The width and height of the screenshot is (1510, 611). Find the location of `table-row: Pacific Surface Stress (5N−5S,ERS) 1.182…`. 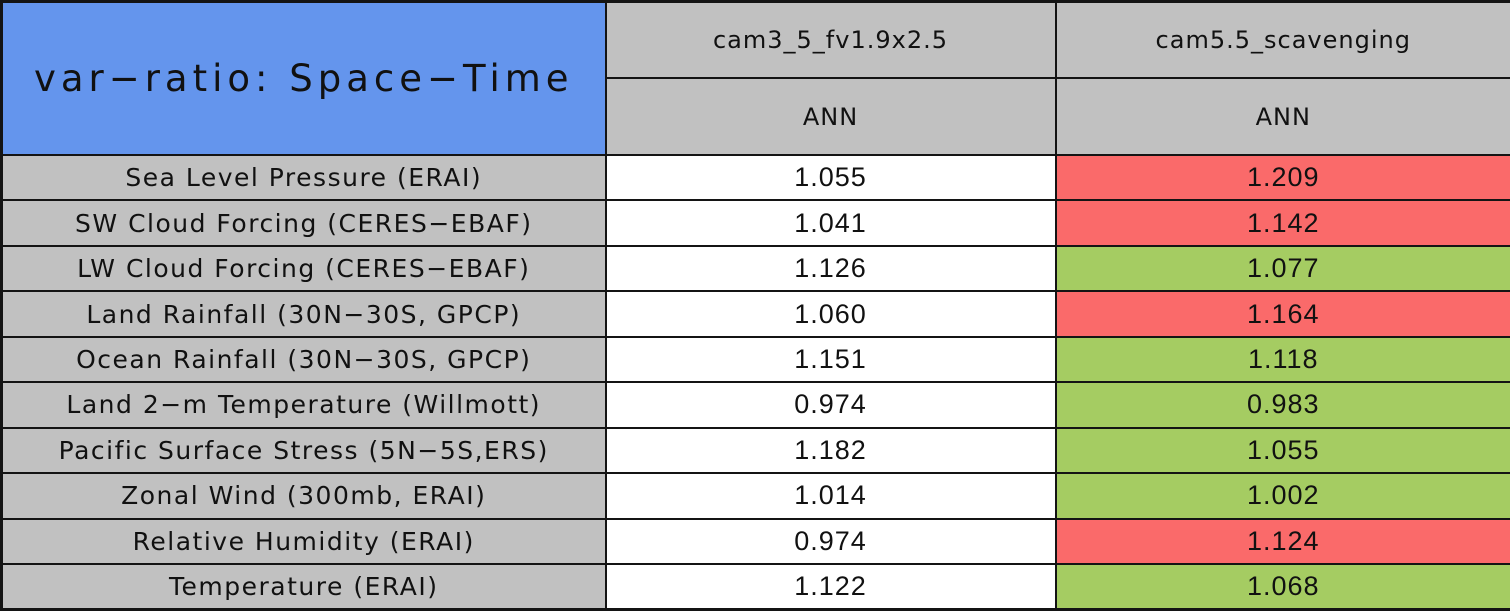

table-row: Pacific Surface Stress (5N−5S,ERS) 1.182… is located at coordinates (755, 450).